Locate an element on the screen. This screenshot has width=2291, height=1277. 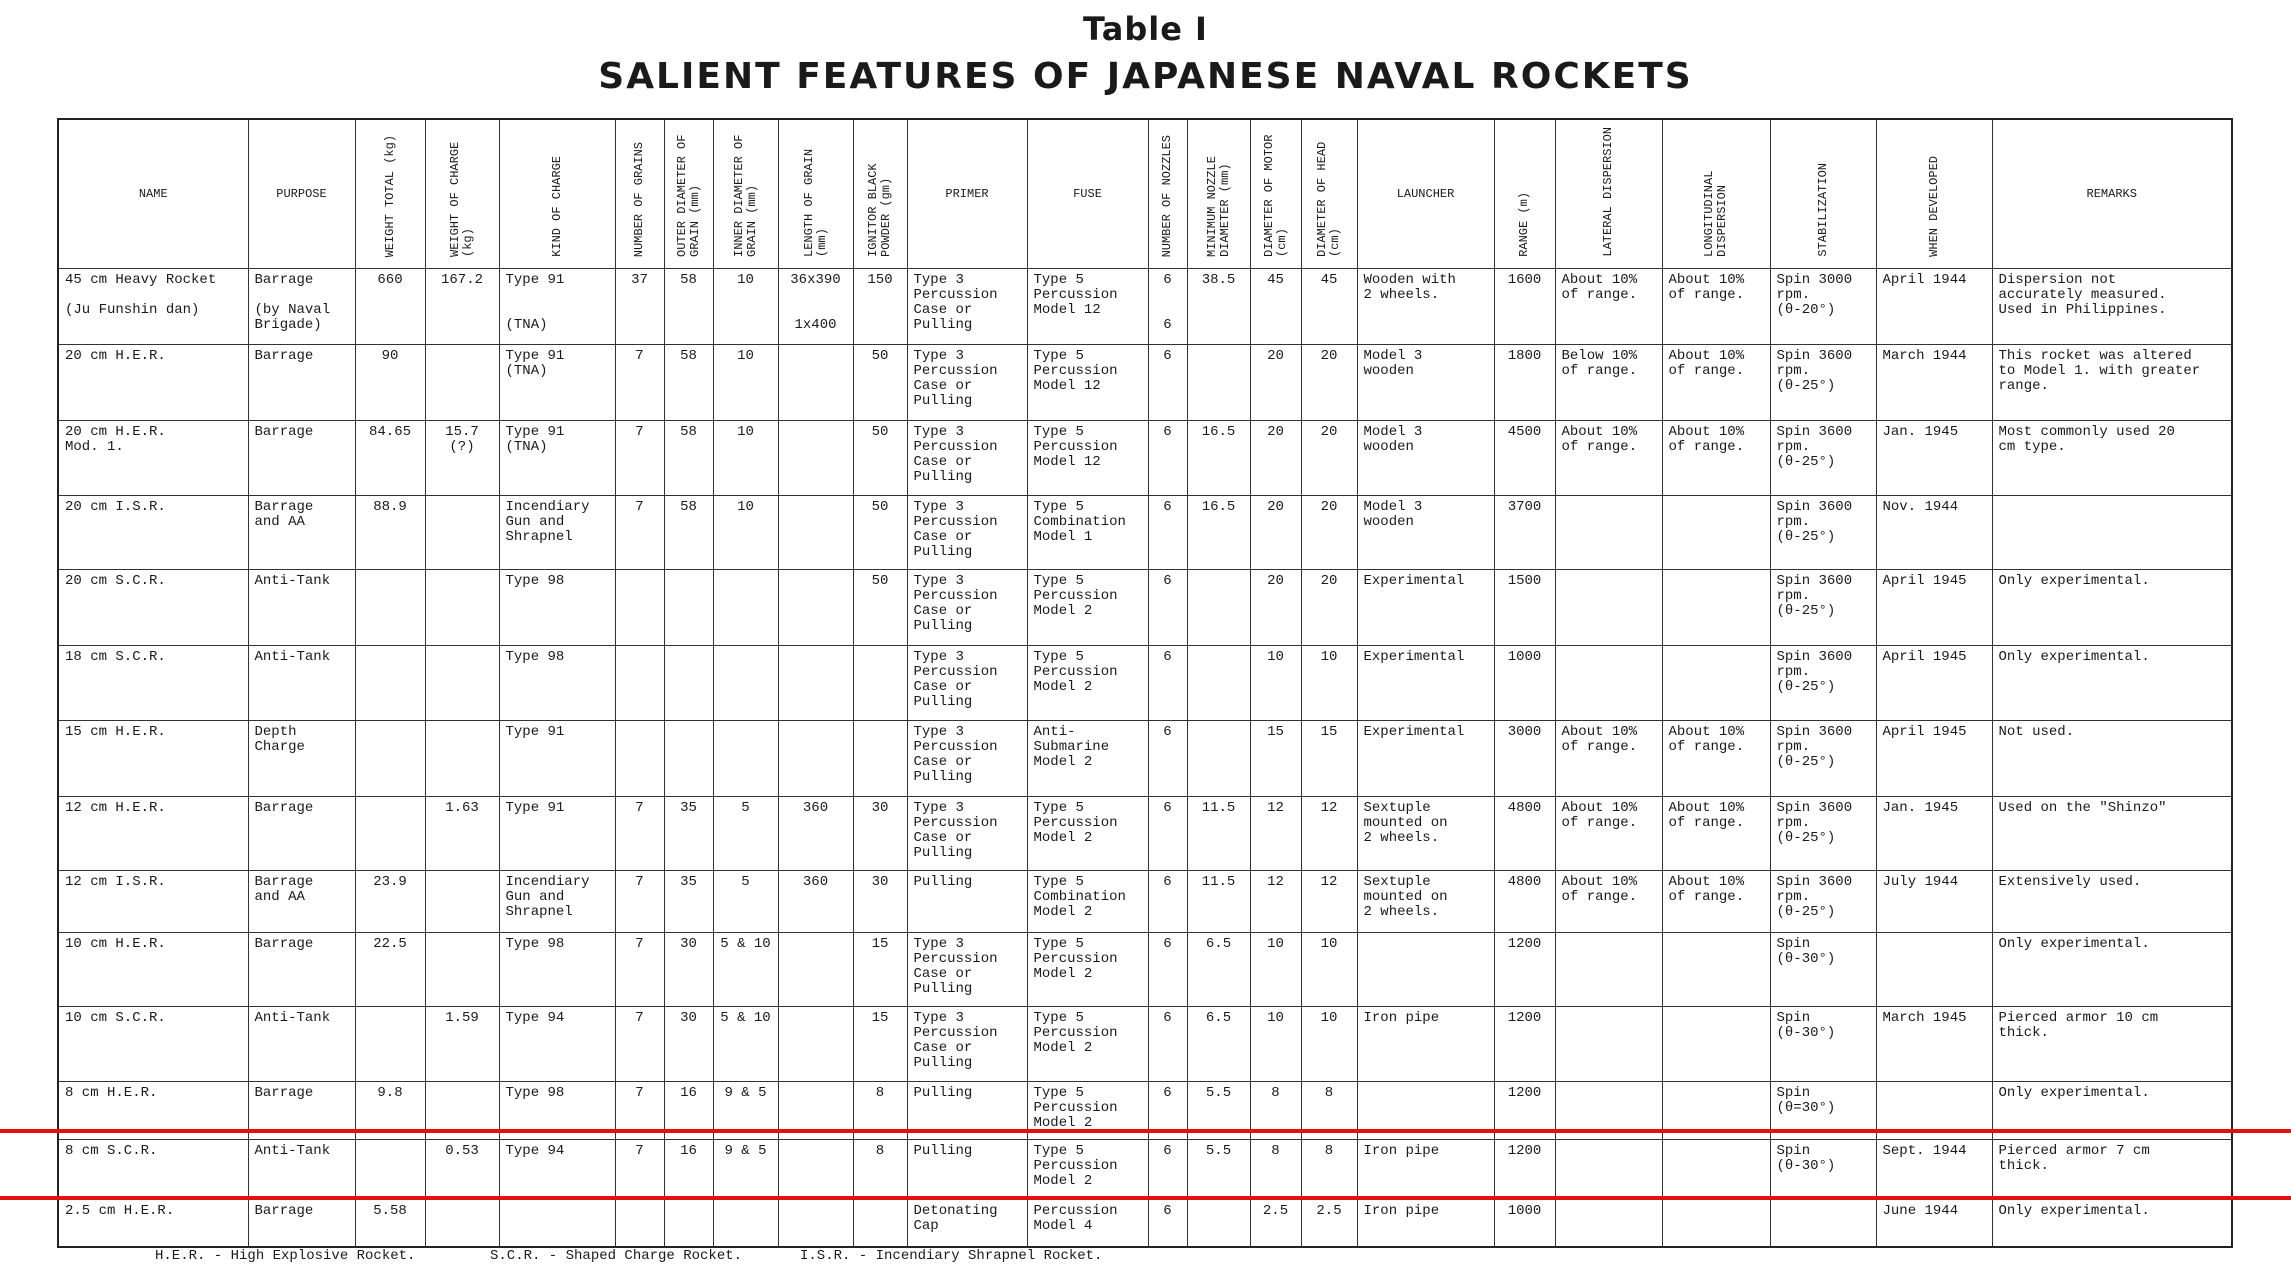
column-header-label: INNER DIAMETER OF GRAIN (mm) is located at coordinates (745, 195).